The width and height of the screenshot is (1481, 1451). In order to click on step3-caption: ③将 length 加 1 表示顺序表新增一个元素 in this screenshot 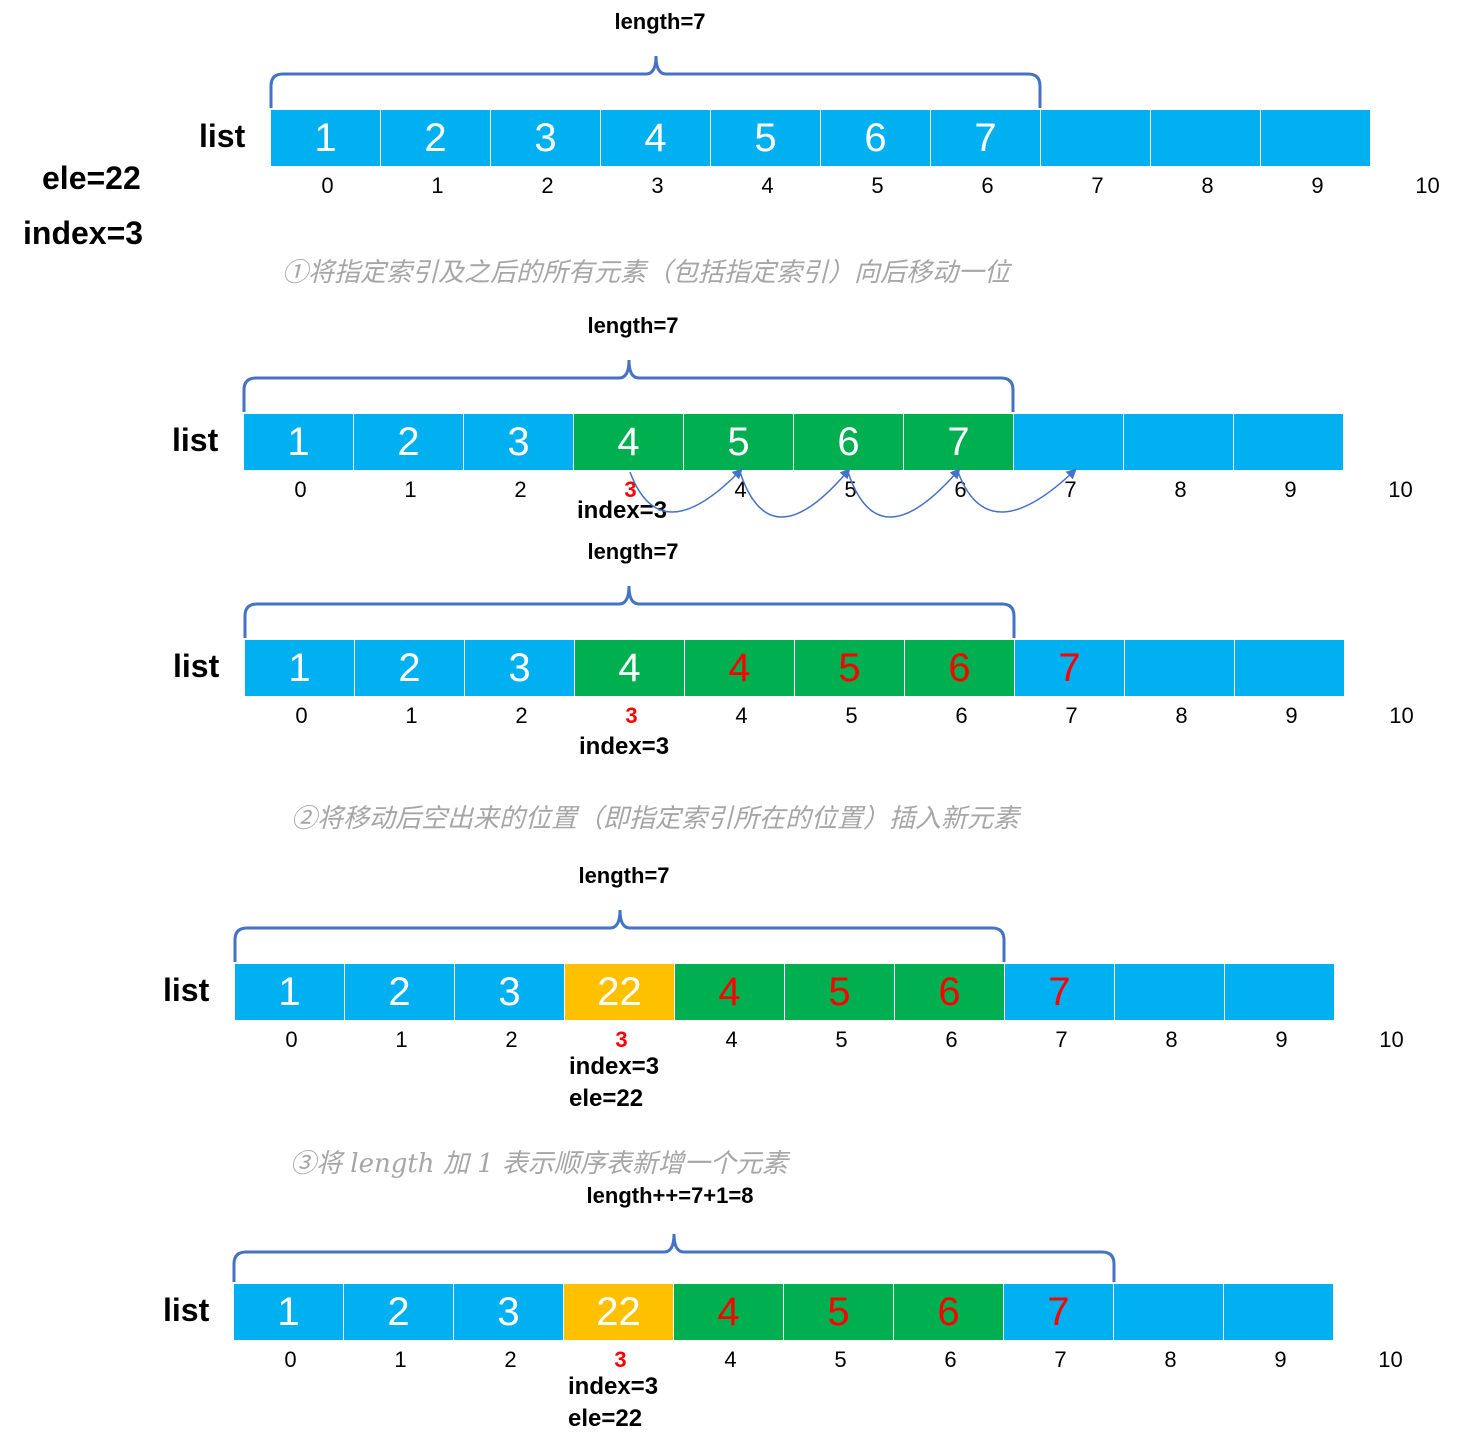, I will do `click(539, 1164)`.